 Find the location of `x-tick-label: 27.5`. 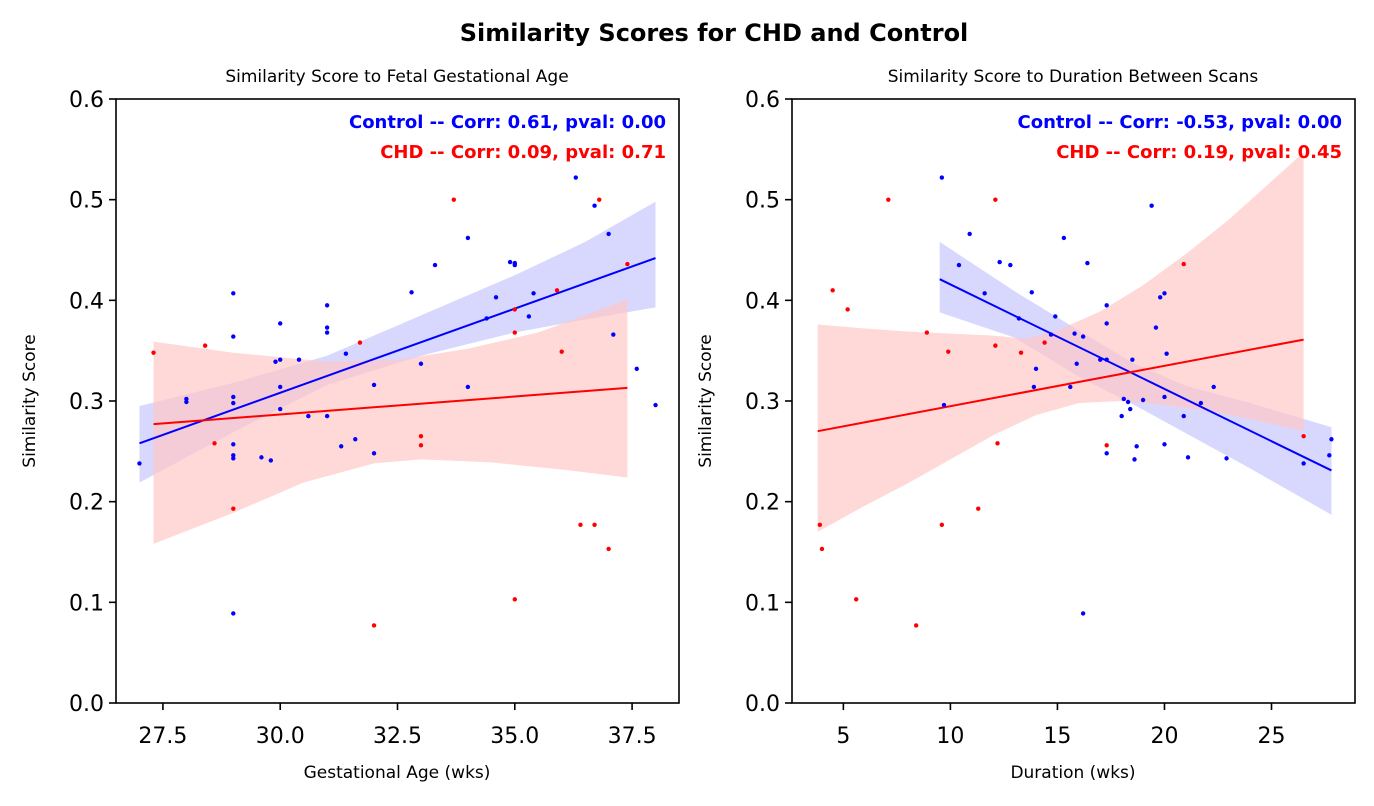

x-tick-label: 27.5 is located at coordinates (162, 736).